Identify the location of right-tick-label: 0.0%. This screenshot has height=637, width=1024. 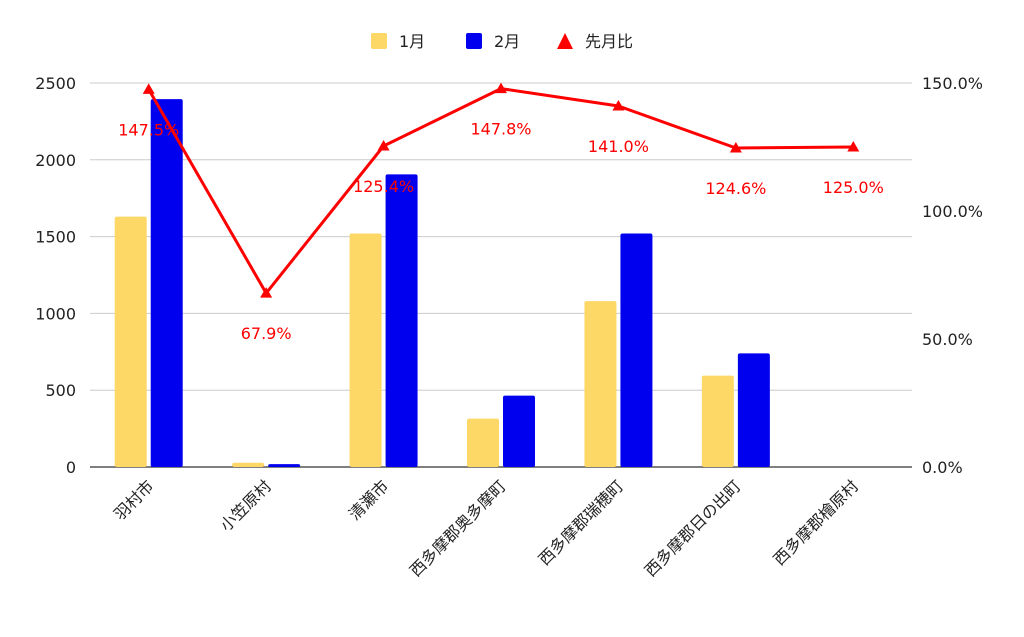
(942, 467).